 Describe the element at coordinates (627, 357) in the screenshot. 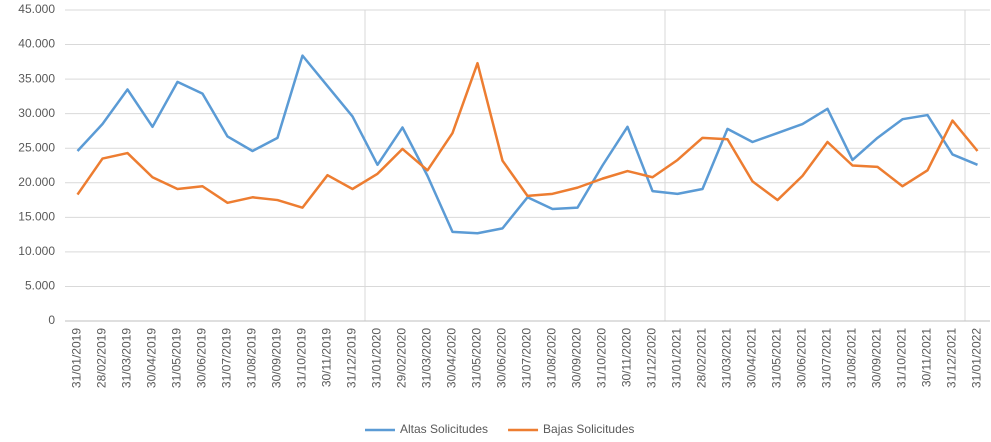

I see `x-tick-label: 30/11/2020` at that location.